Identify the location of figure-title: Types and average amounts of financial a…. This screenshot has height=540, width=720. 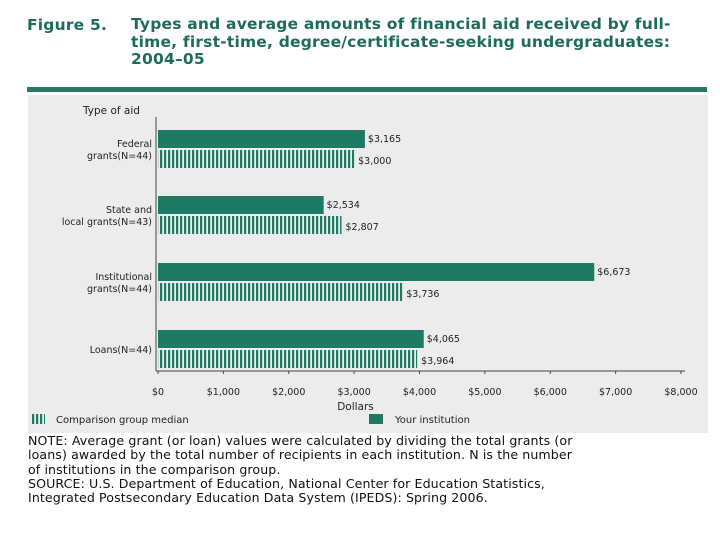
(401, 41).